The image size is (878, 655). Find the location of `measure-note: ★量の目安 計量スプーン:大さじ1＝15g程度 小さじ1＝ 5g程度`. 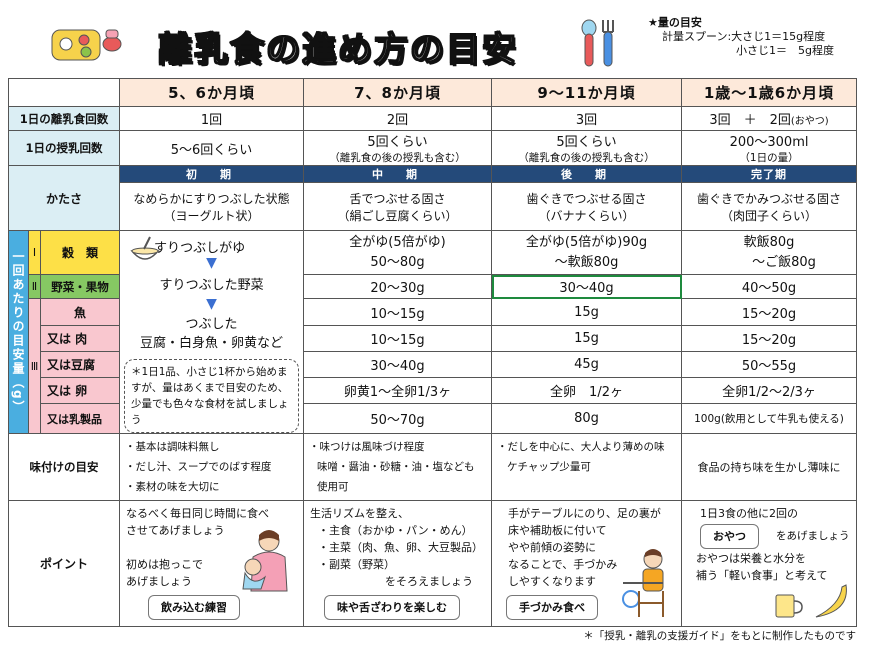

measure-note: ★量の目安 計量スプーン:大さじ1＝15g程度 小さじ1＝ 5g程度 is located at coordinates (741, 37).